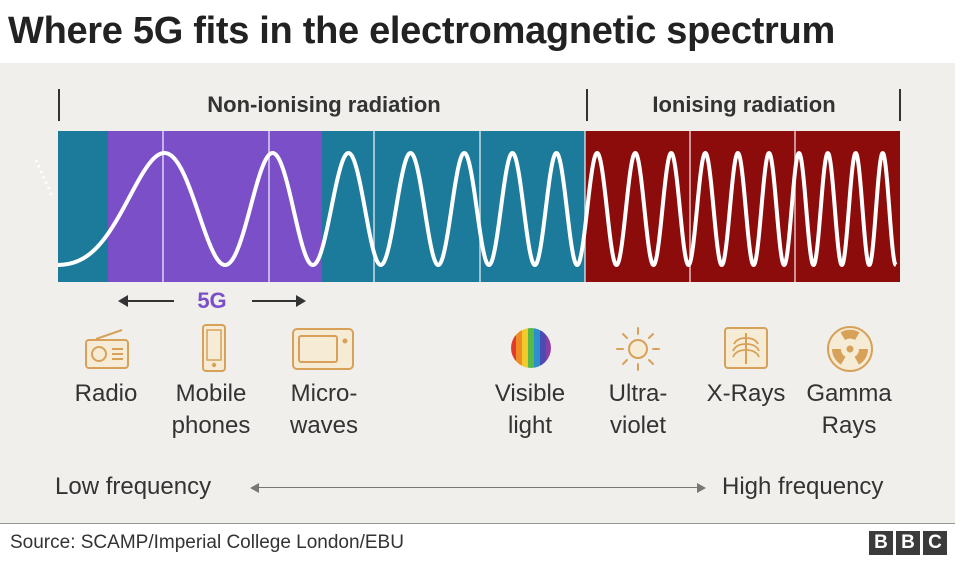  Describe the element at coordinates (850, 349) in the screenshot. I see `radiation-icon` at that location.